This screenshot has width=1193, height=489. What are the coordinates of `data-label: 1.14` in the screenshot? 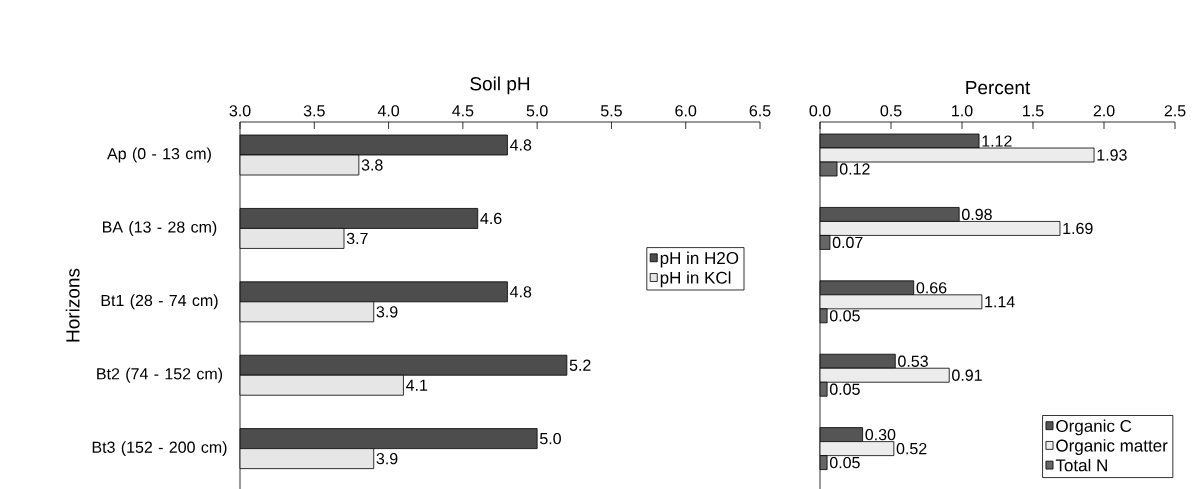 It's located at (1000, 302).